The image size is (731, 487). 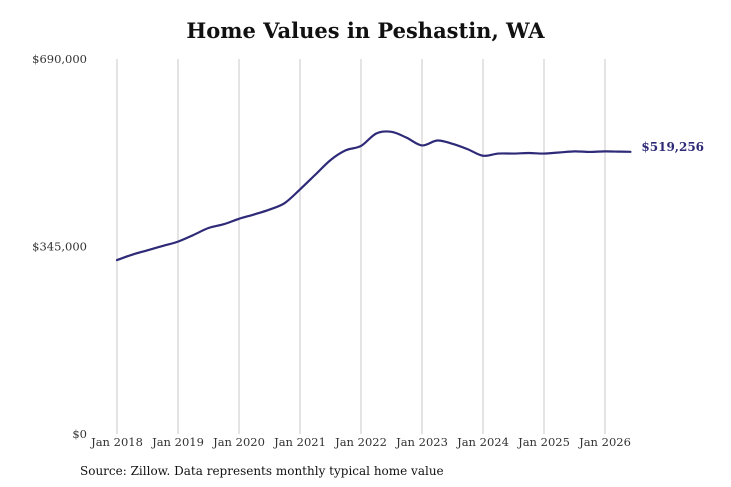 I want to click on x-tick-label: Jan 2026, so click(x=604, y=442).